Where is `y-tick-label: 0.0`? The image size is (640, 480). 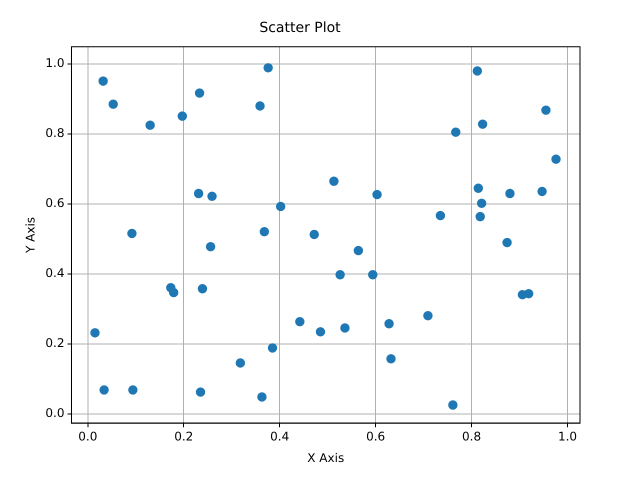
y-tick-label: 0.0 is located at coordinates (54, 413).